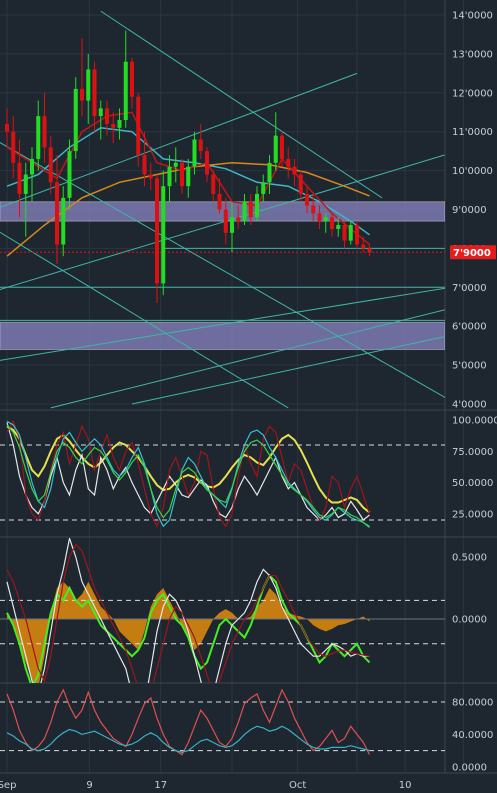  Describe the element at coordinates (222, 722) in the screenshot. I see `osc-plot-area` at that location.